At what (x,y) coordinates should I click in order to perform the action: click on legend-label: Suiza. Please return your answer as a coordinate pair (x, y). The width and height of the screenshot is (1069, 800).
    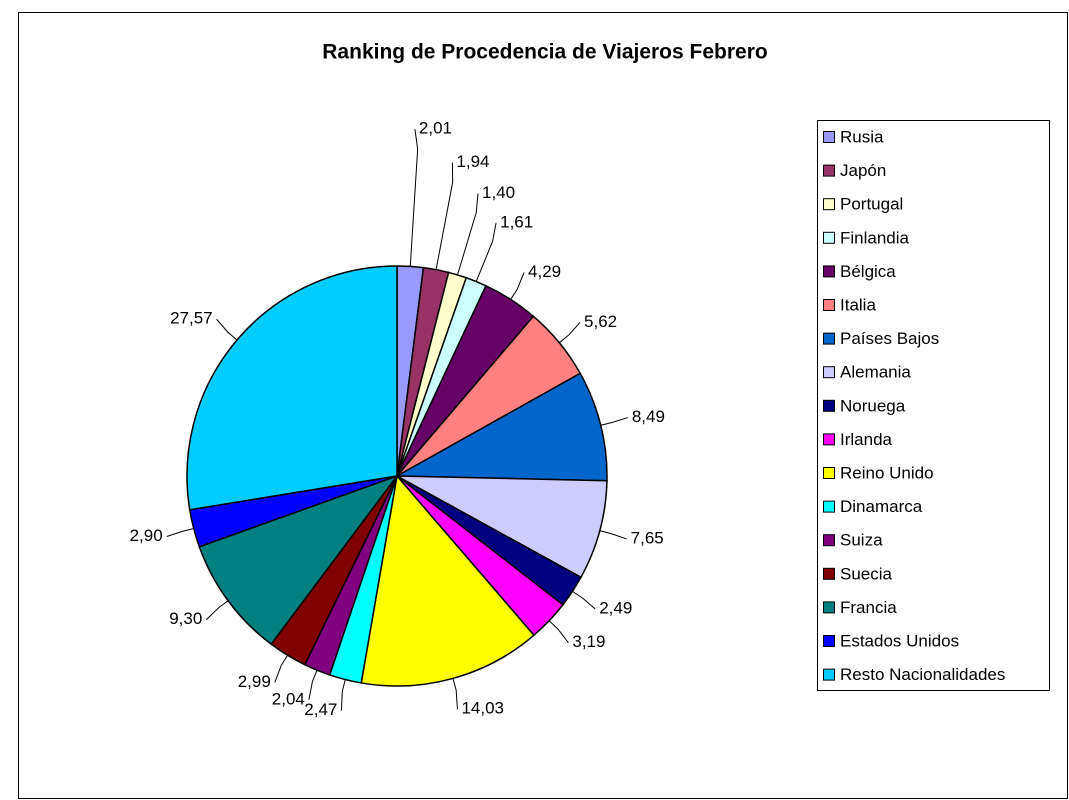
    Looking at the image, I should click on (861, 540).